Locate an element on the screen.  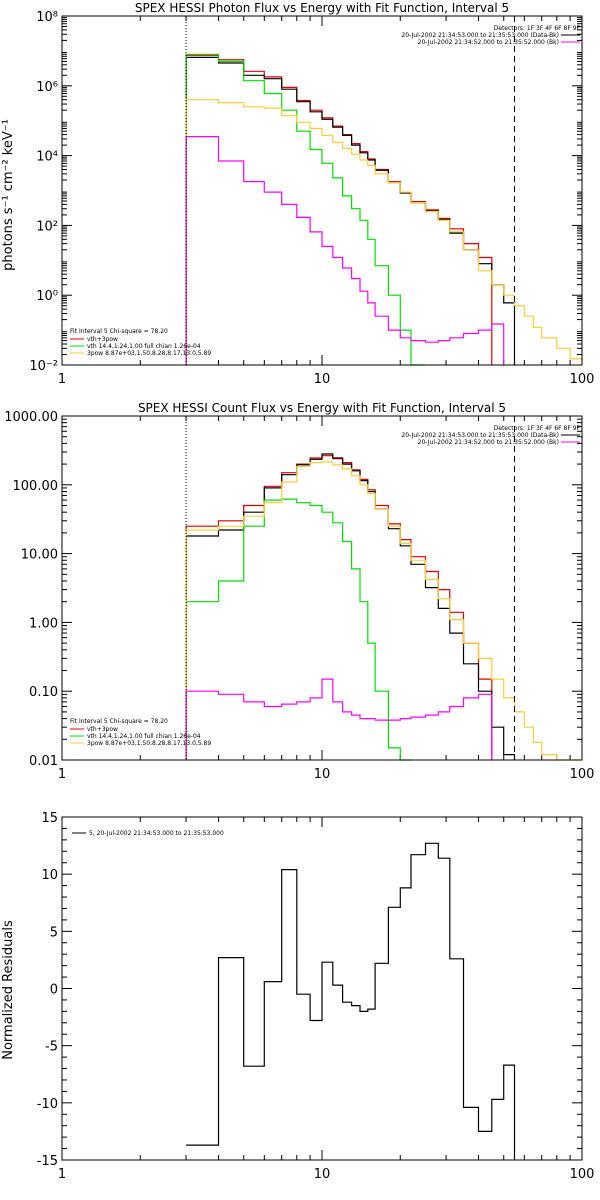
count-flux-y-tick-label: 0.01 is located at coordinates (43, 761).